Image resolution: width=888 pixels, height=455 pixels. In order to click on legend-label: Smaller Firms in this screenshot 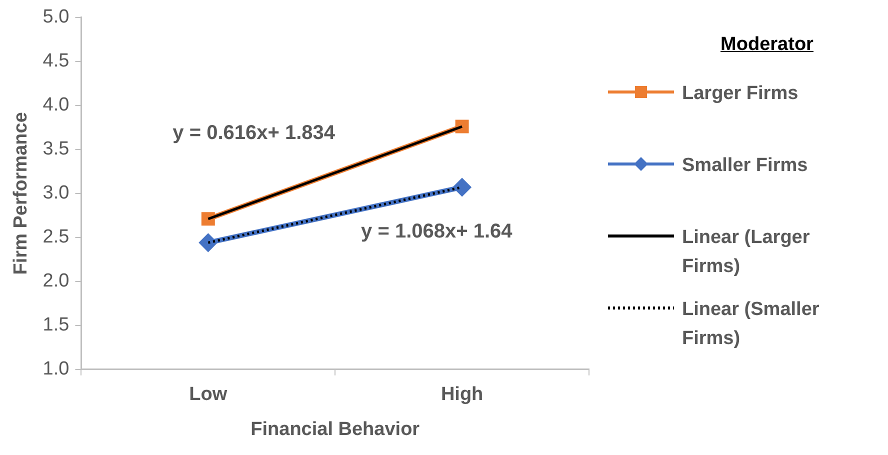, I will do `click(745, 166)`.